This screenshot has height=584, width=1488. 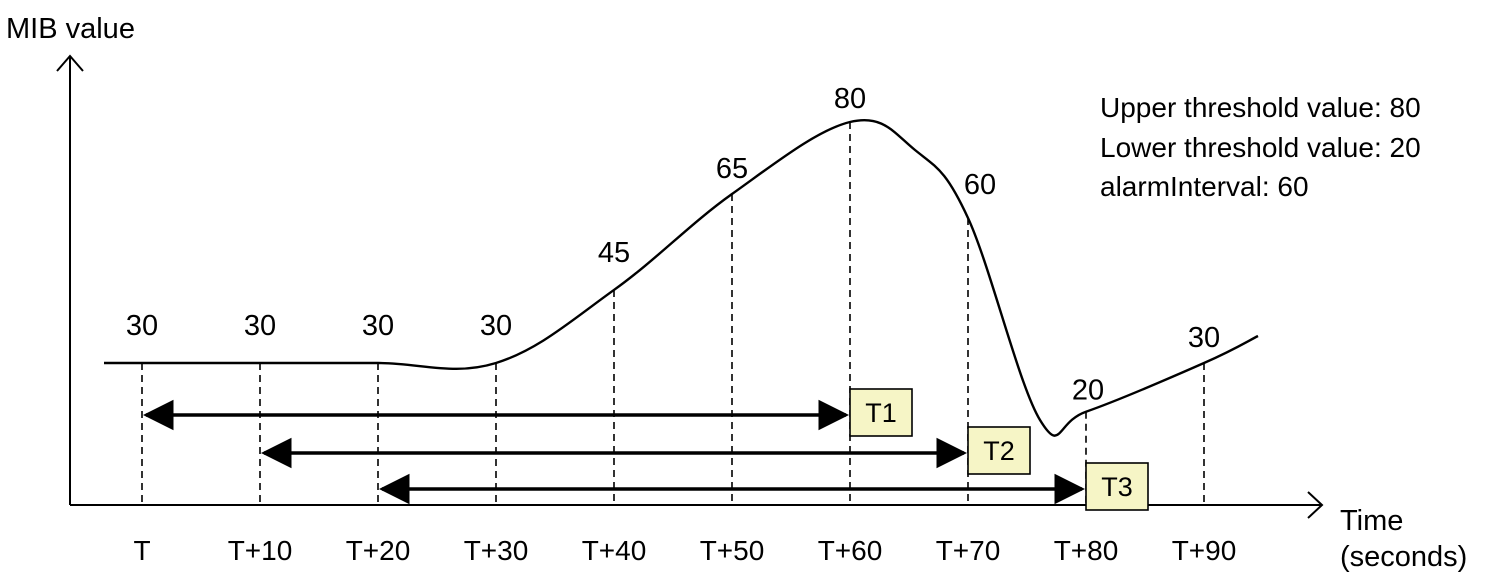 I want to click on value-label: 60, so click(x=980, y=185).